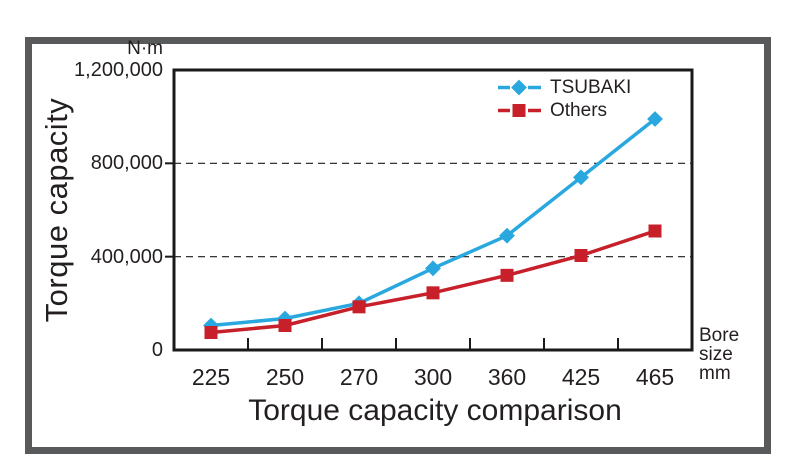 The image size is (789, 459). Describe the element at coordinates (126, 163) in the screenshot. I see `y-tick-label: 800,000` at that location.